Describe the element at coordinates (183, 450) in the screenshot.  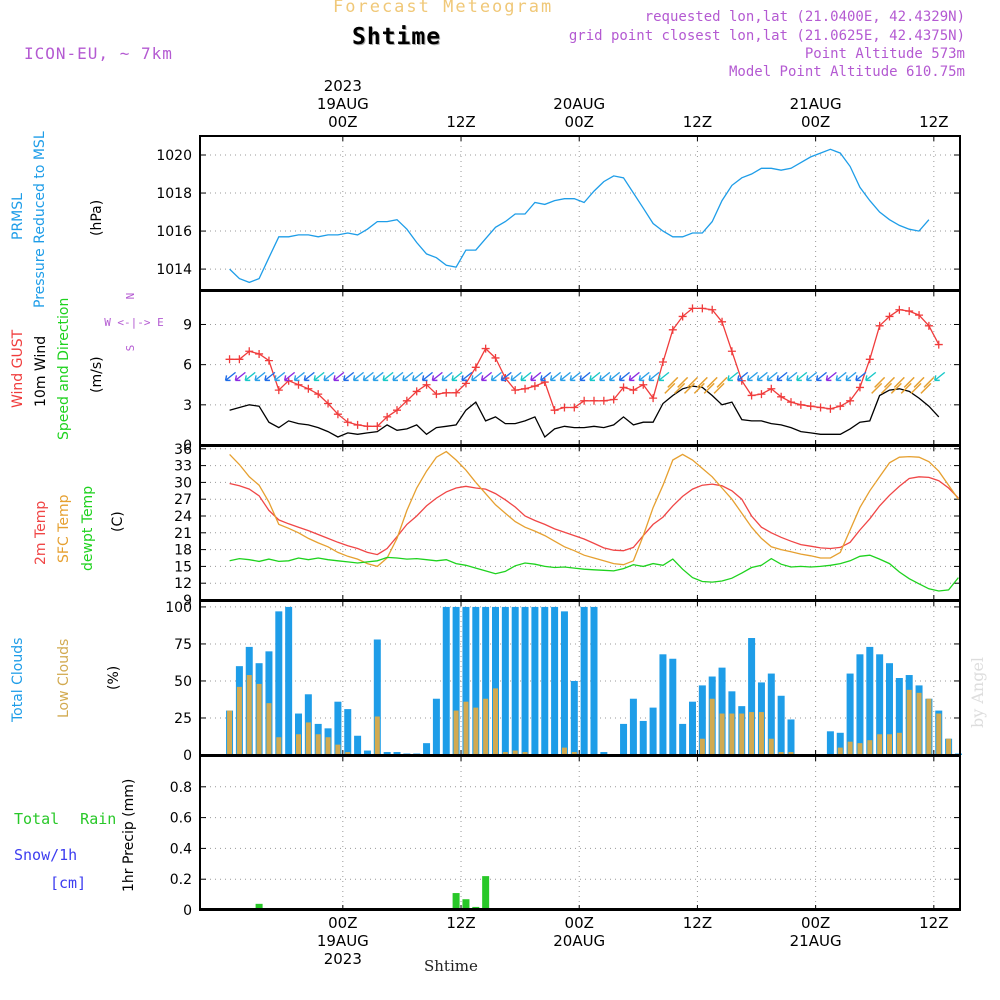
I see `y-tick-label: 36` at that location.